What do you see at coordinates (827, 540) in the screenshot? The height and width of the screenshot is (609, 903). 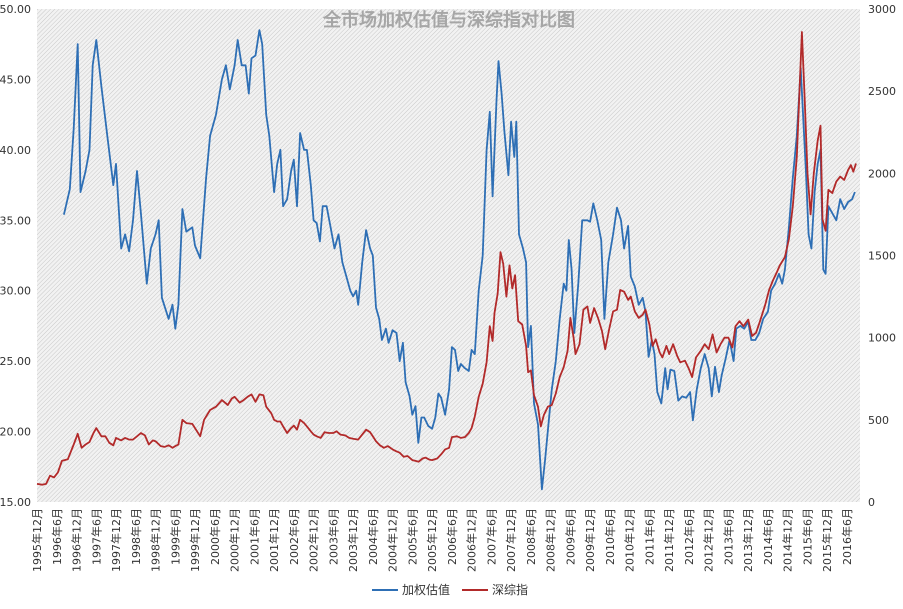 I see `x-axis-tick-label: 2015年12月` at bounding box center [827, 540].